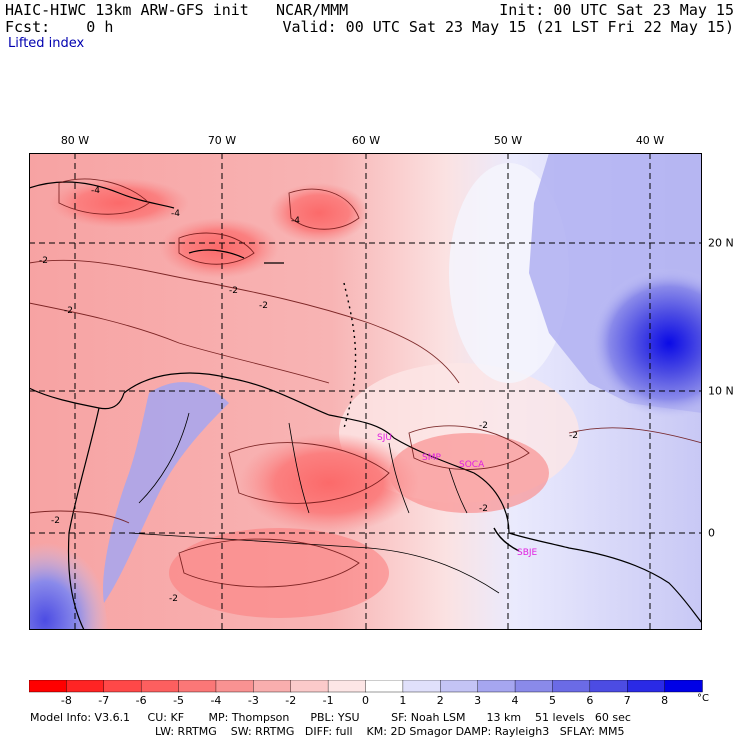  I want to click on stations: SJU SMP SOCA SBJE, so click(457, 495).